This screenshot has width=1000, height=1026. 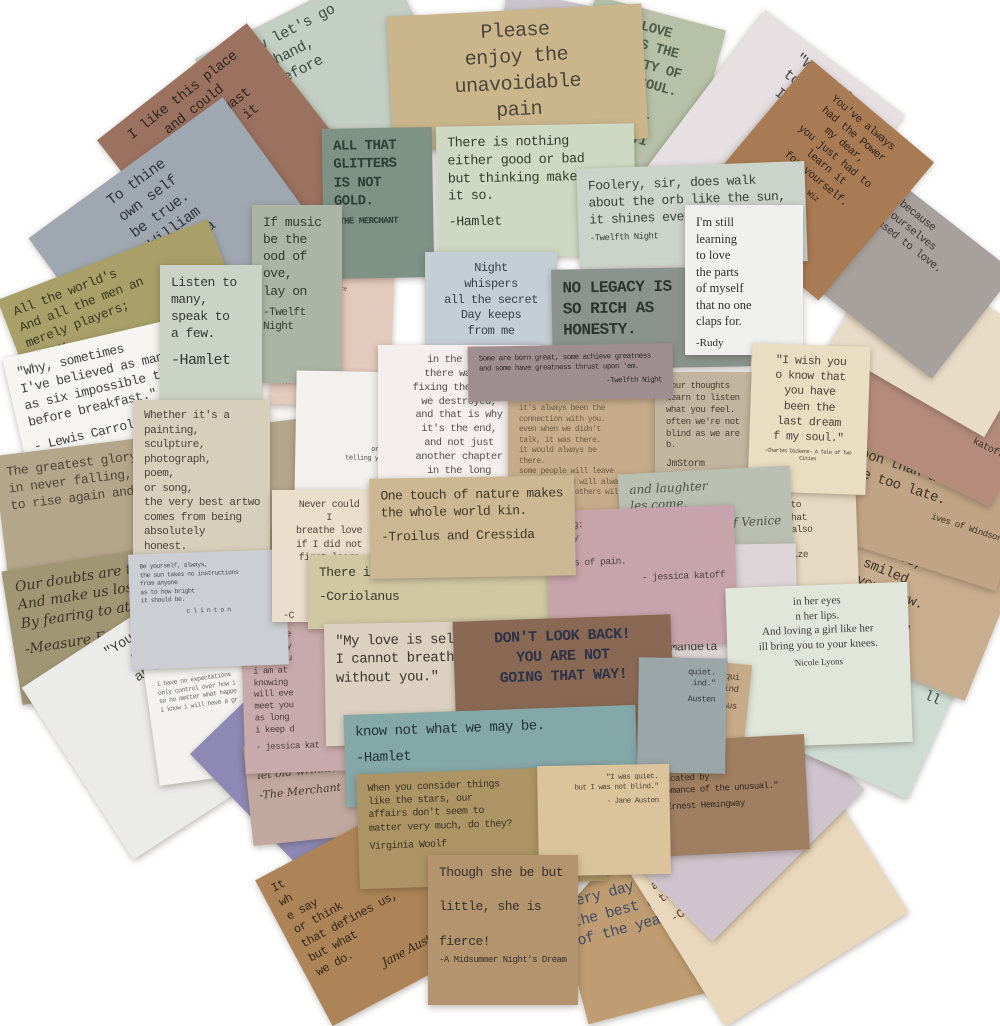 I want to click on card-line: little, she is, so click(x=490, y=907).